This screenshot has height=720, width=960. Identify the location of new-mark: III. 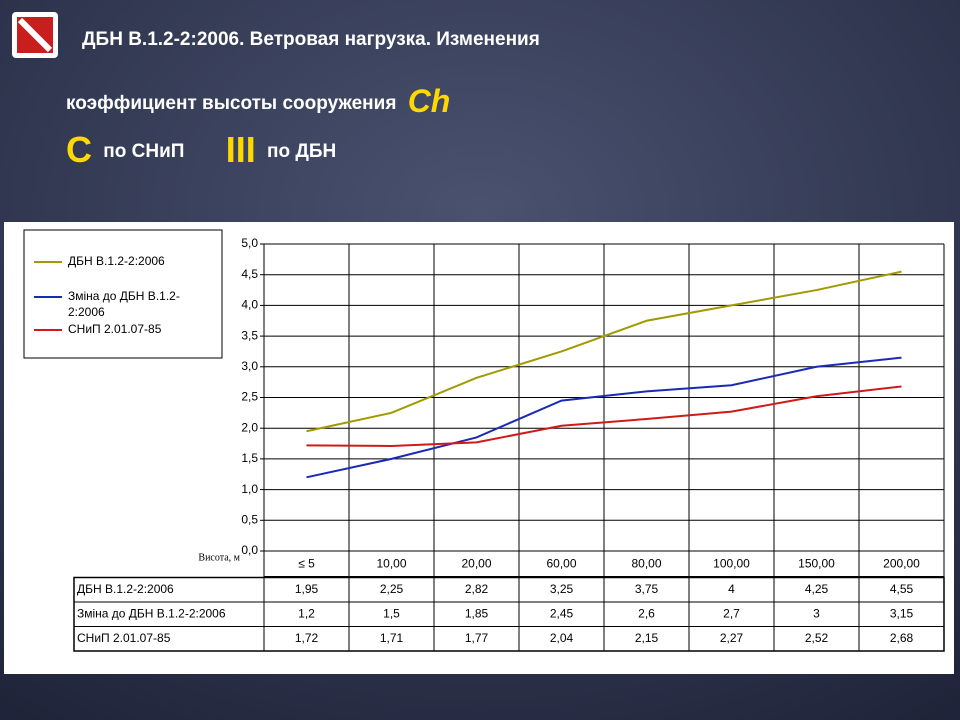
(241, 149).